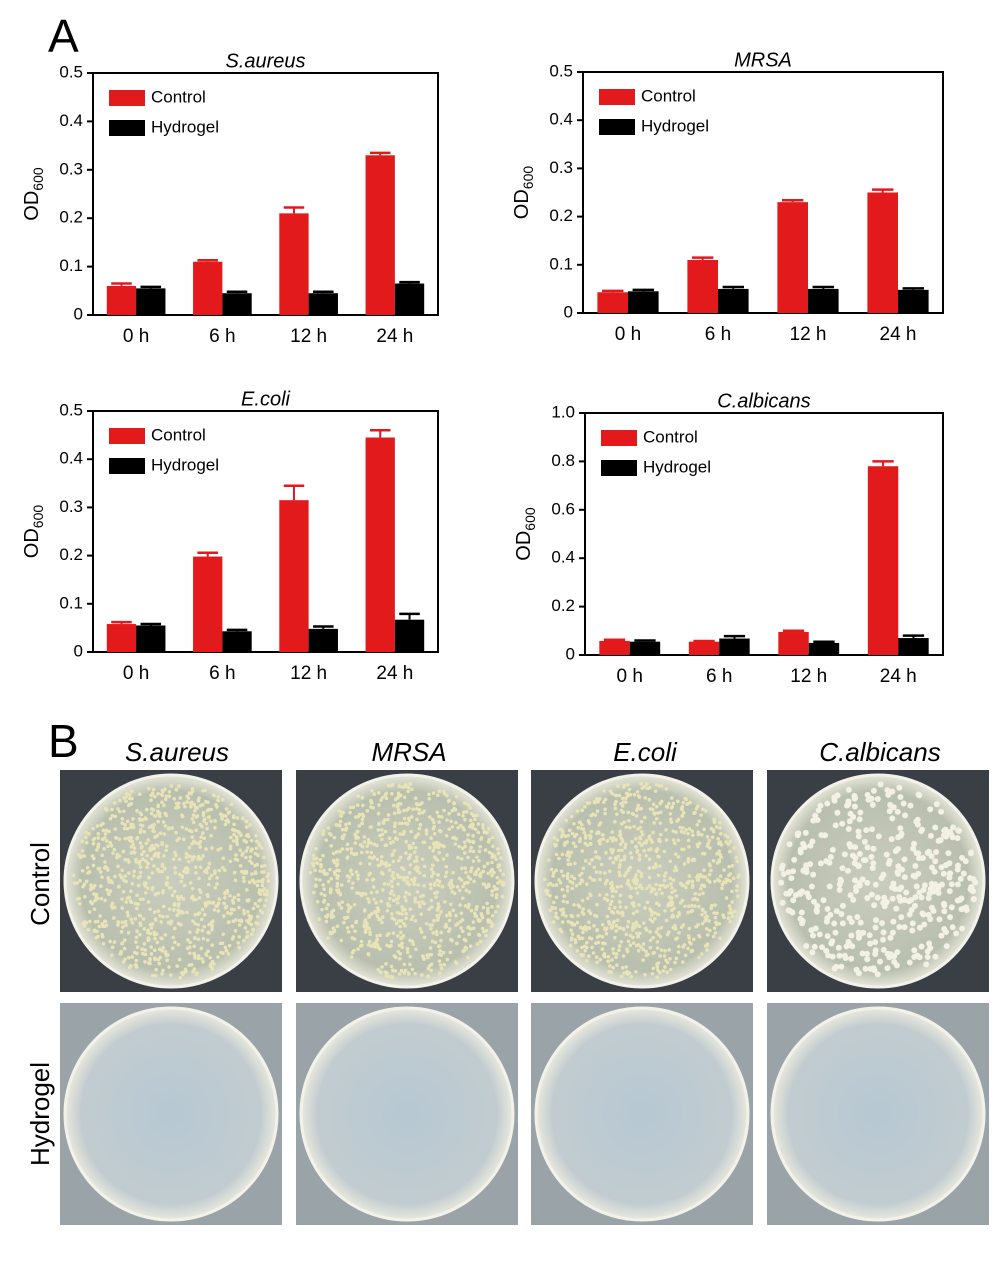 This screenshot has width=997, height=1266. Describe the element at coordinates (824, 648) in the screenshot. I see `bar` at that location.